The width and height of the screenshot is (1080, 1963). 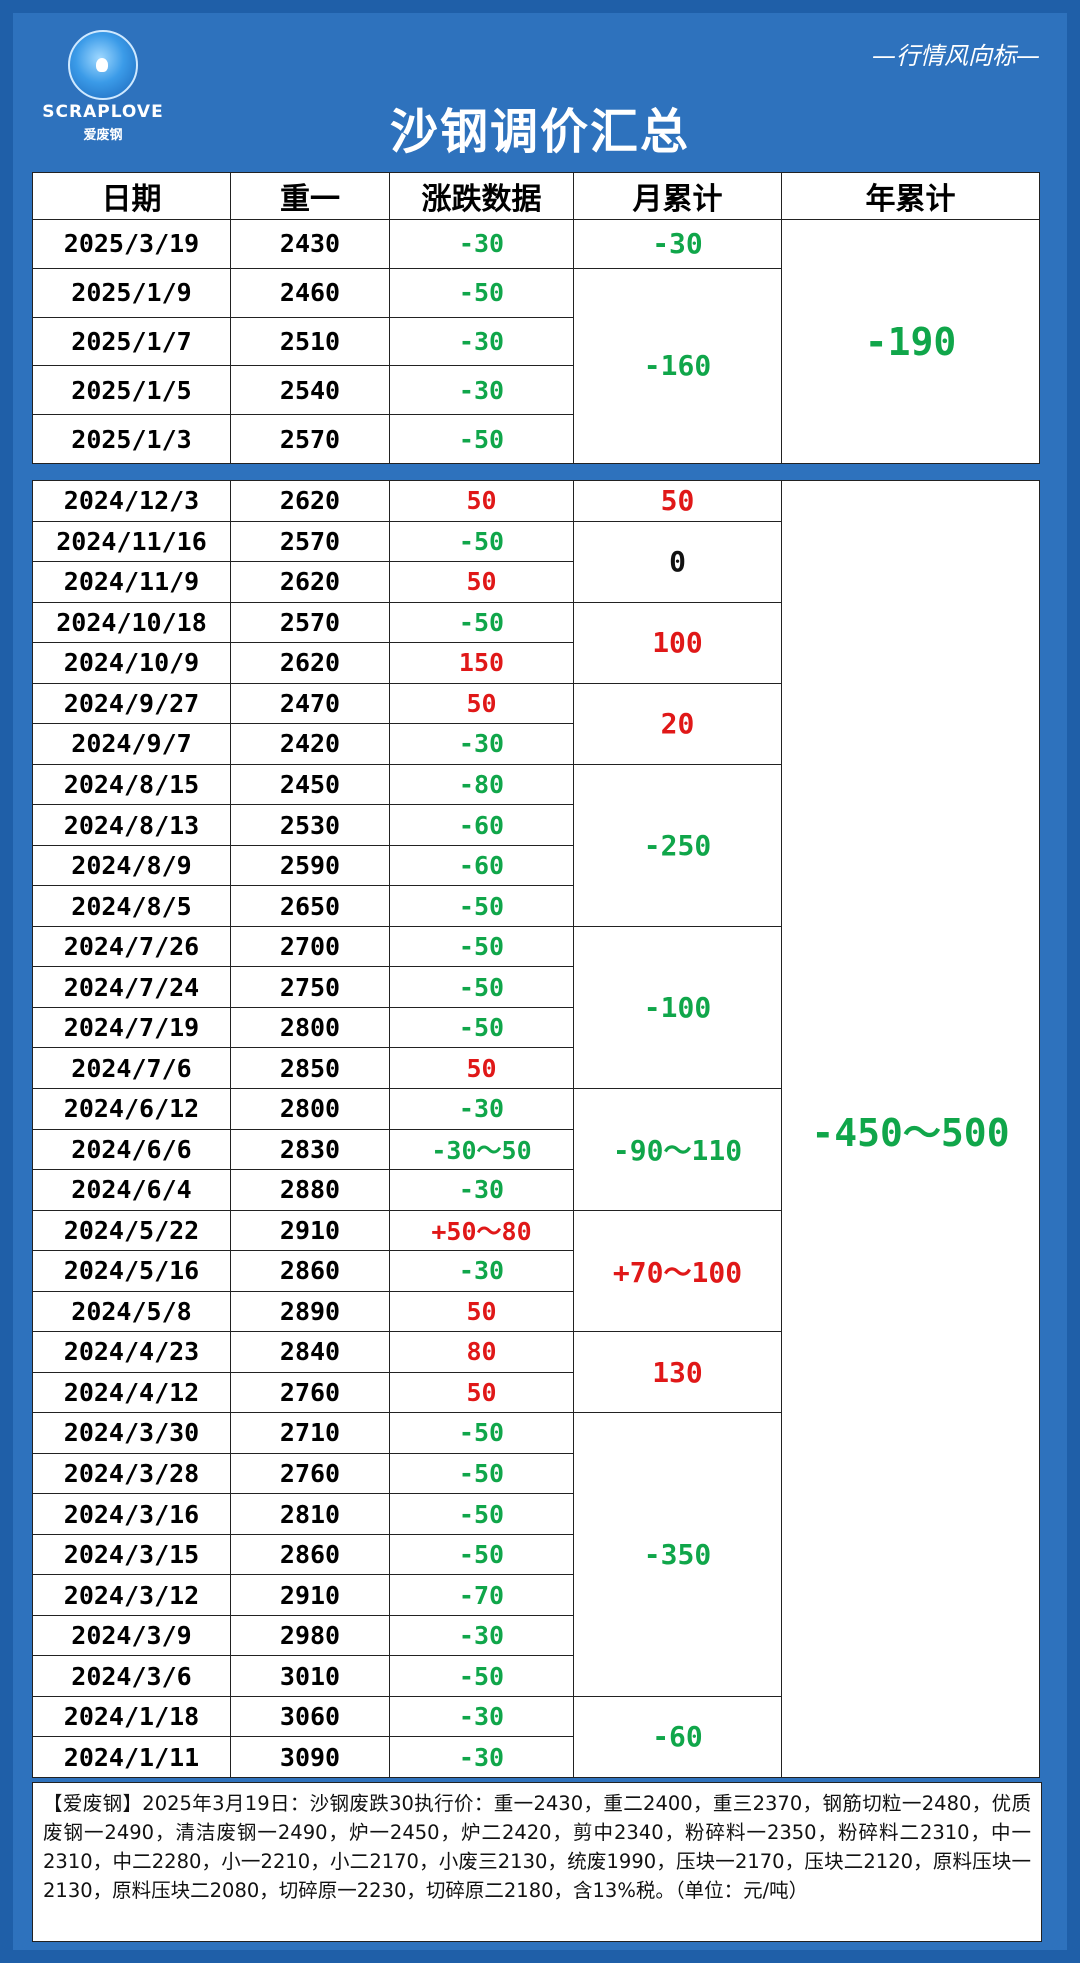 What do you see at coordinates (310, 196) in the screenshot?
I see `header-price: 重一` at bounding box center [310, 196].